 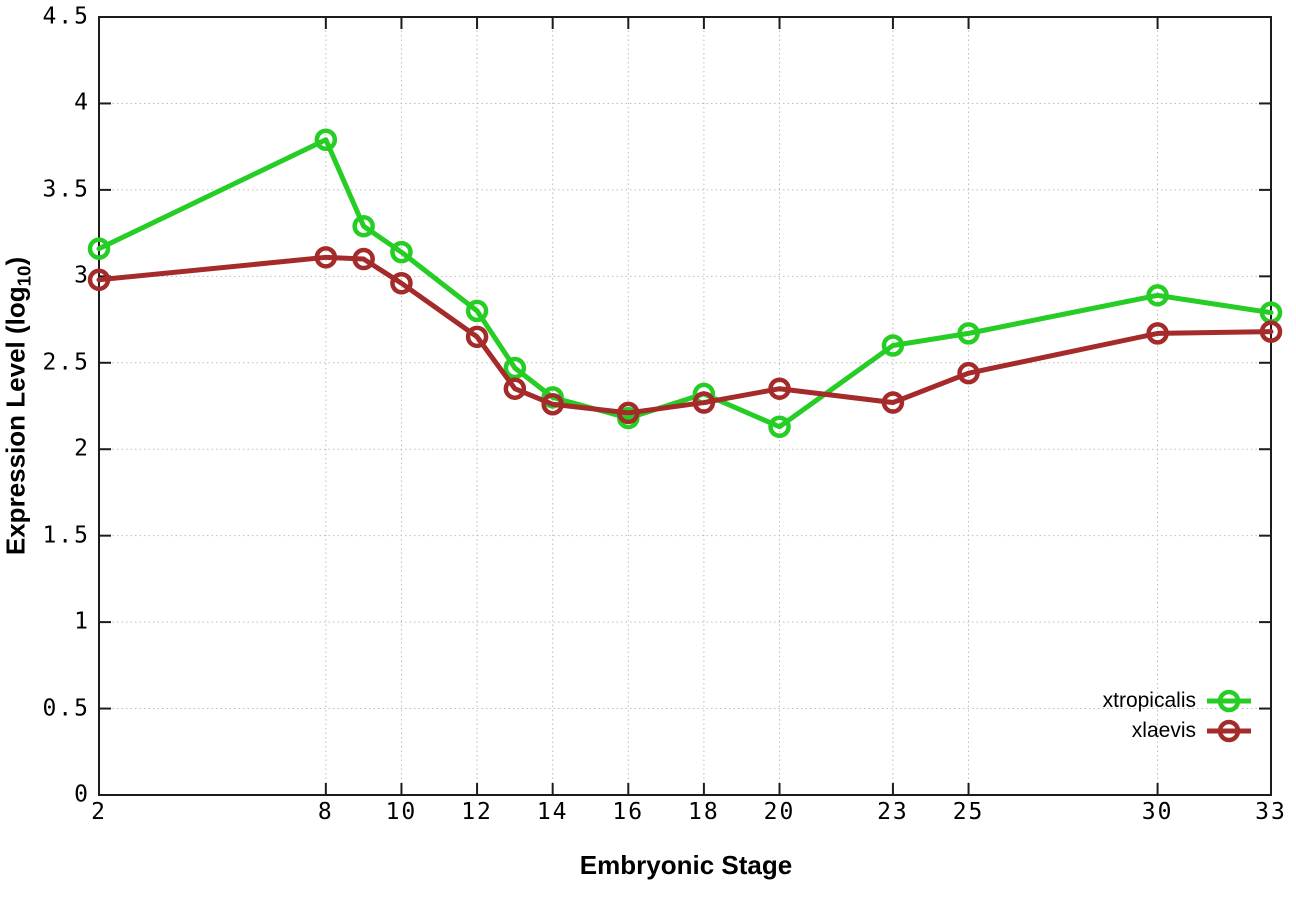 What do you see at coordinates (1149, 700) in the screenshot?
I see `legend-label-xtropicalis: xtropicalis` at bounding box center [1149, 700].